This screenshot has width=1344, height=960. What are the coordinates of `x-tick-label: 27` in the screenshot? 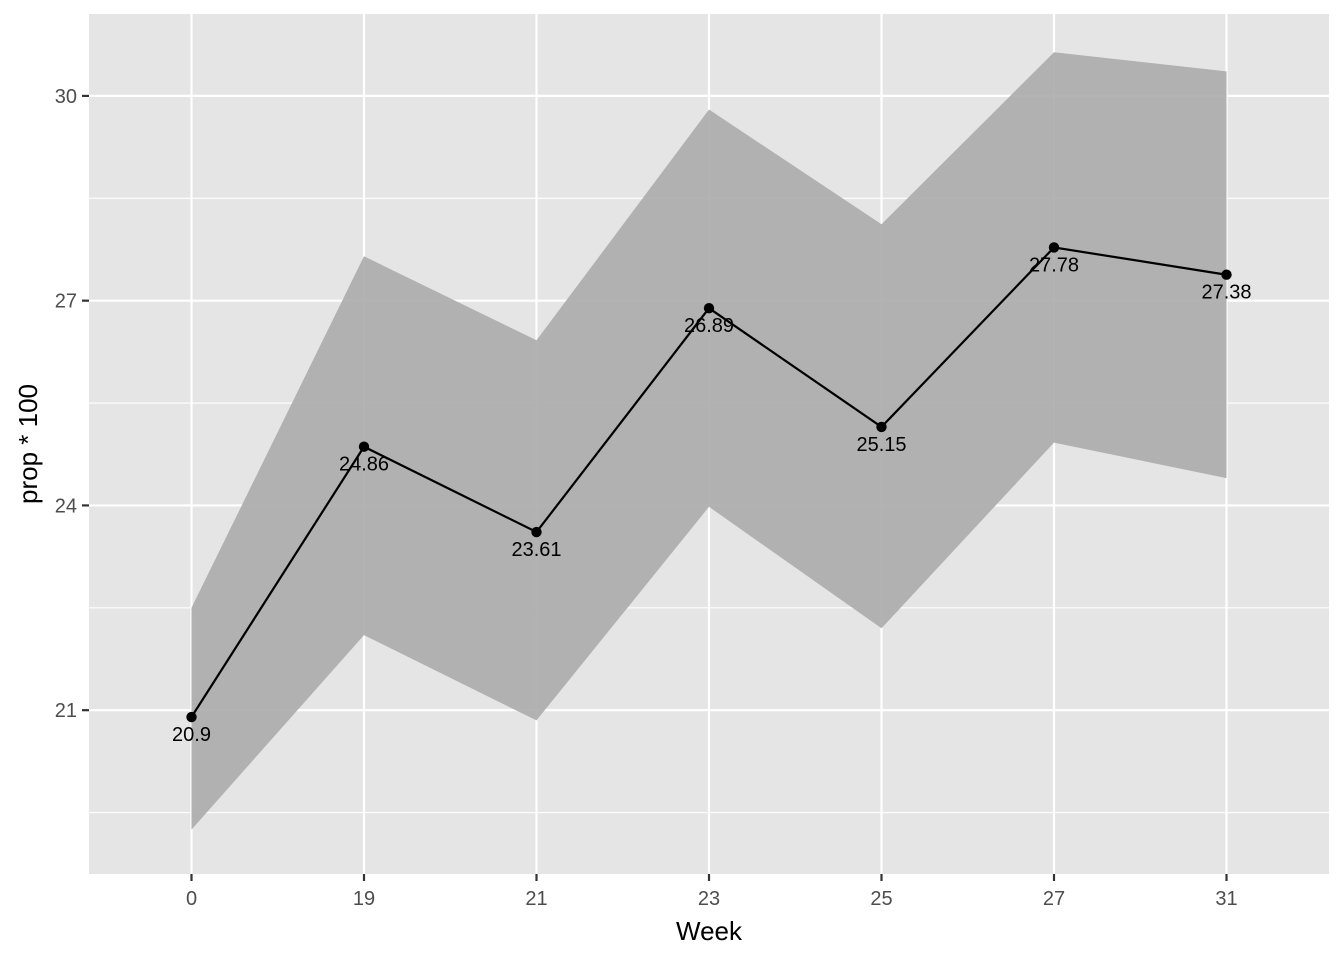 It's located at (1054, 899).